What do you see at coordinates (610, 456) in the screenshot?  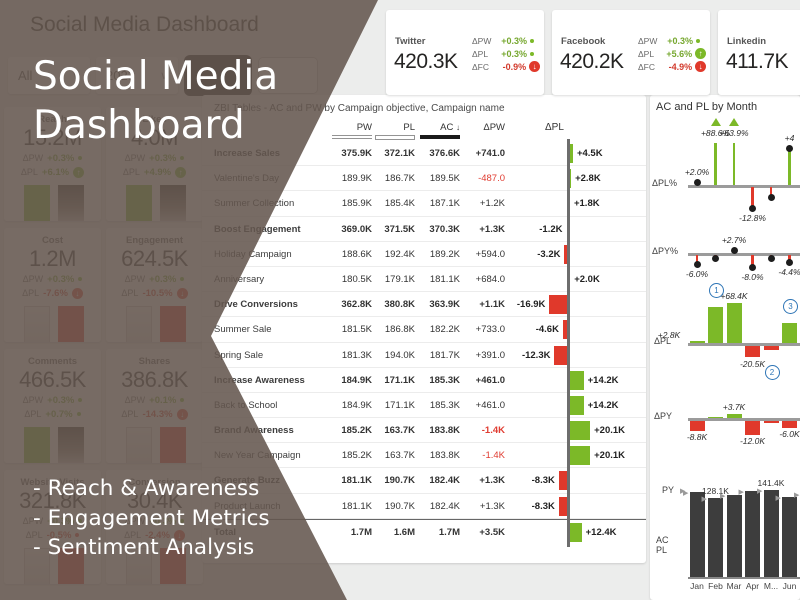 I see `dpl-bar-label: +20.1K` at bounding box center [610, 456].